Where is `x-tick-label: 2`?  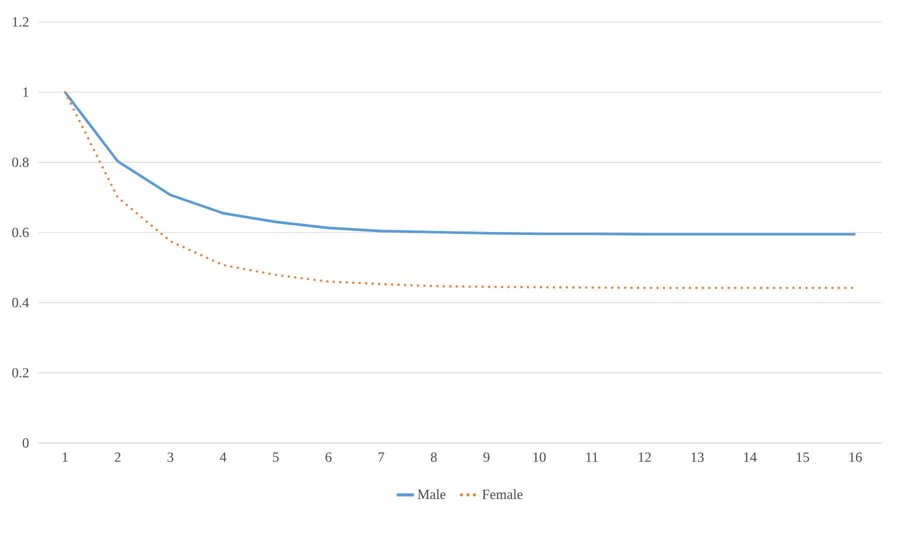
x-tick-label: 2 is located at coordinates (117, 457).